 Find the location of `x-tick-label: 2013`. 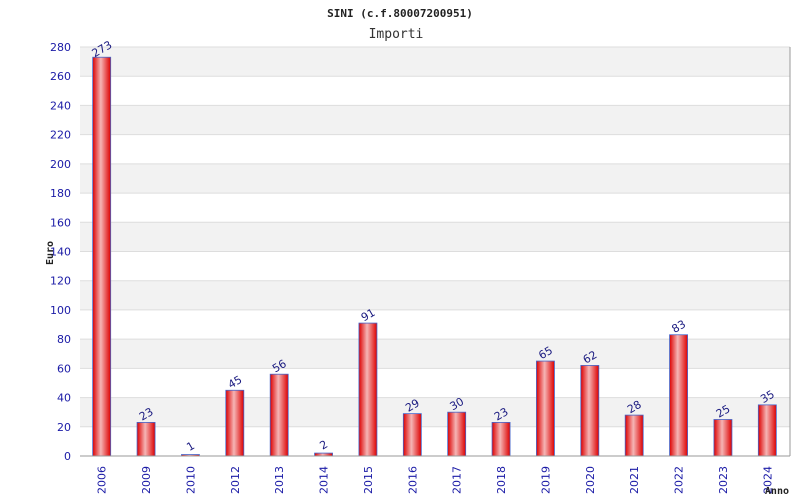

x-tick-label: 2013 is located at coordinates (279, 480).